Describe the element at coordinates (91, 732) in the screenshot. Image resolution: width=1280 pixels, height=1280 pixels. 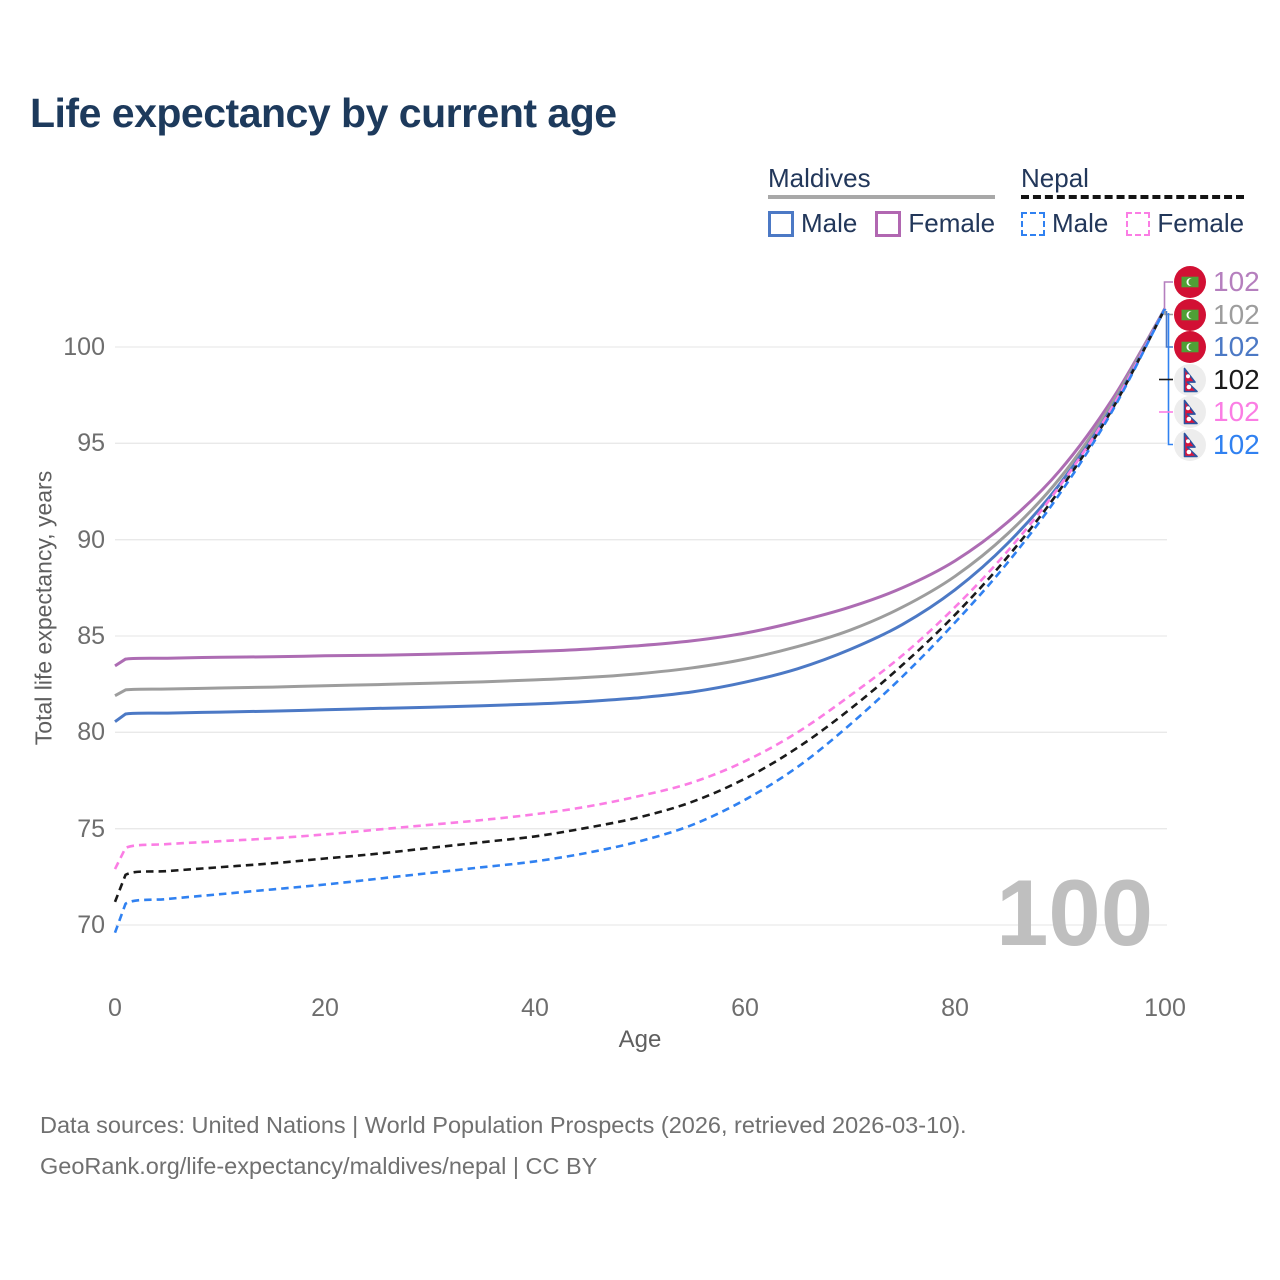
I see `y-tick-label: 80` at that location.